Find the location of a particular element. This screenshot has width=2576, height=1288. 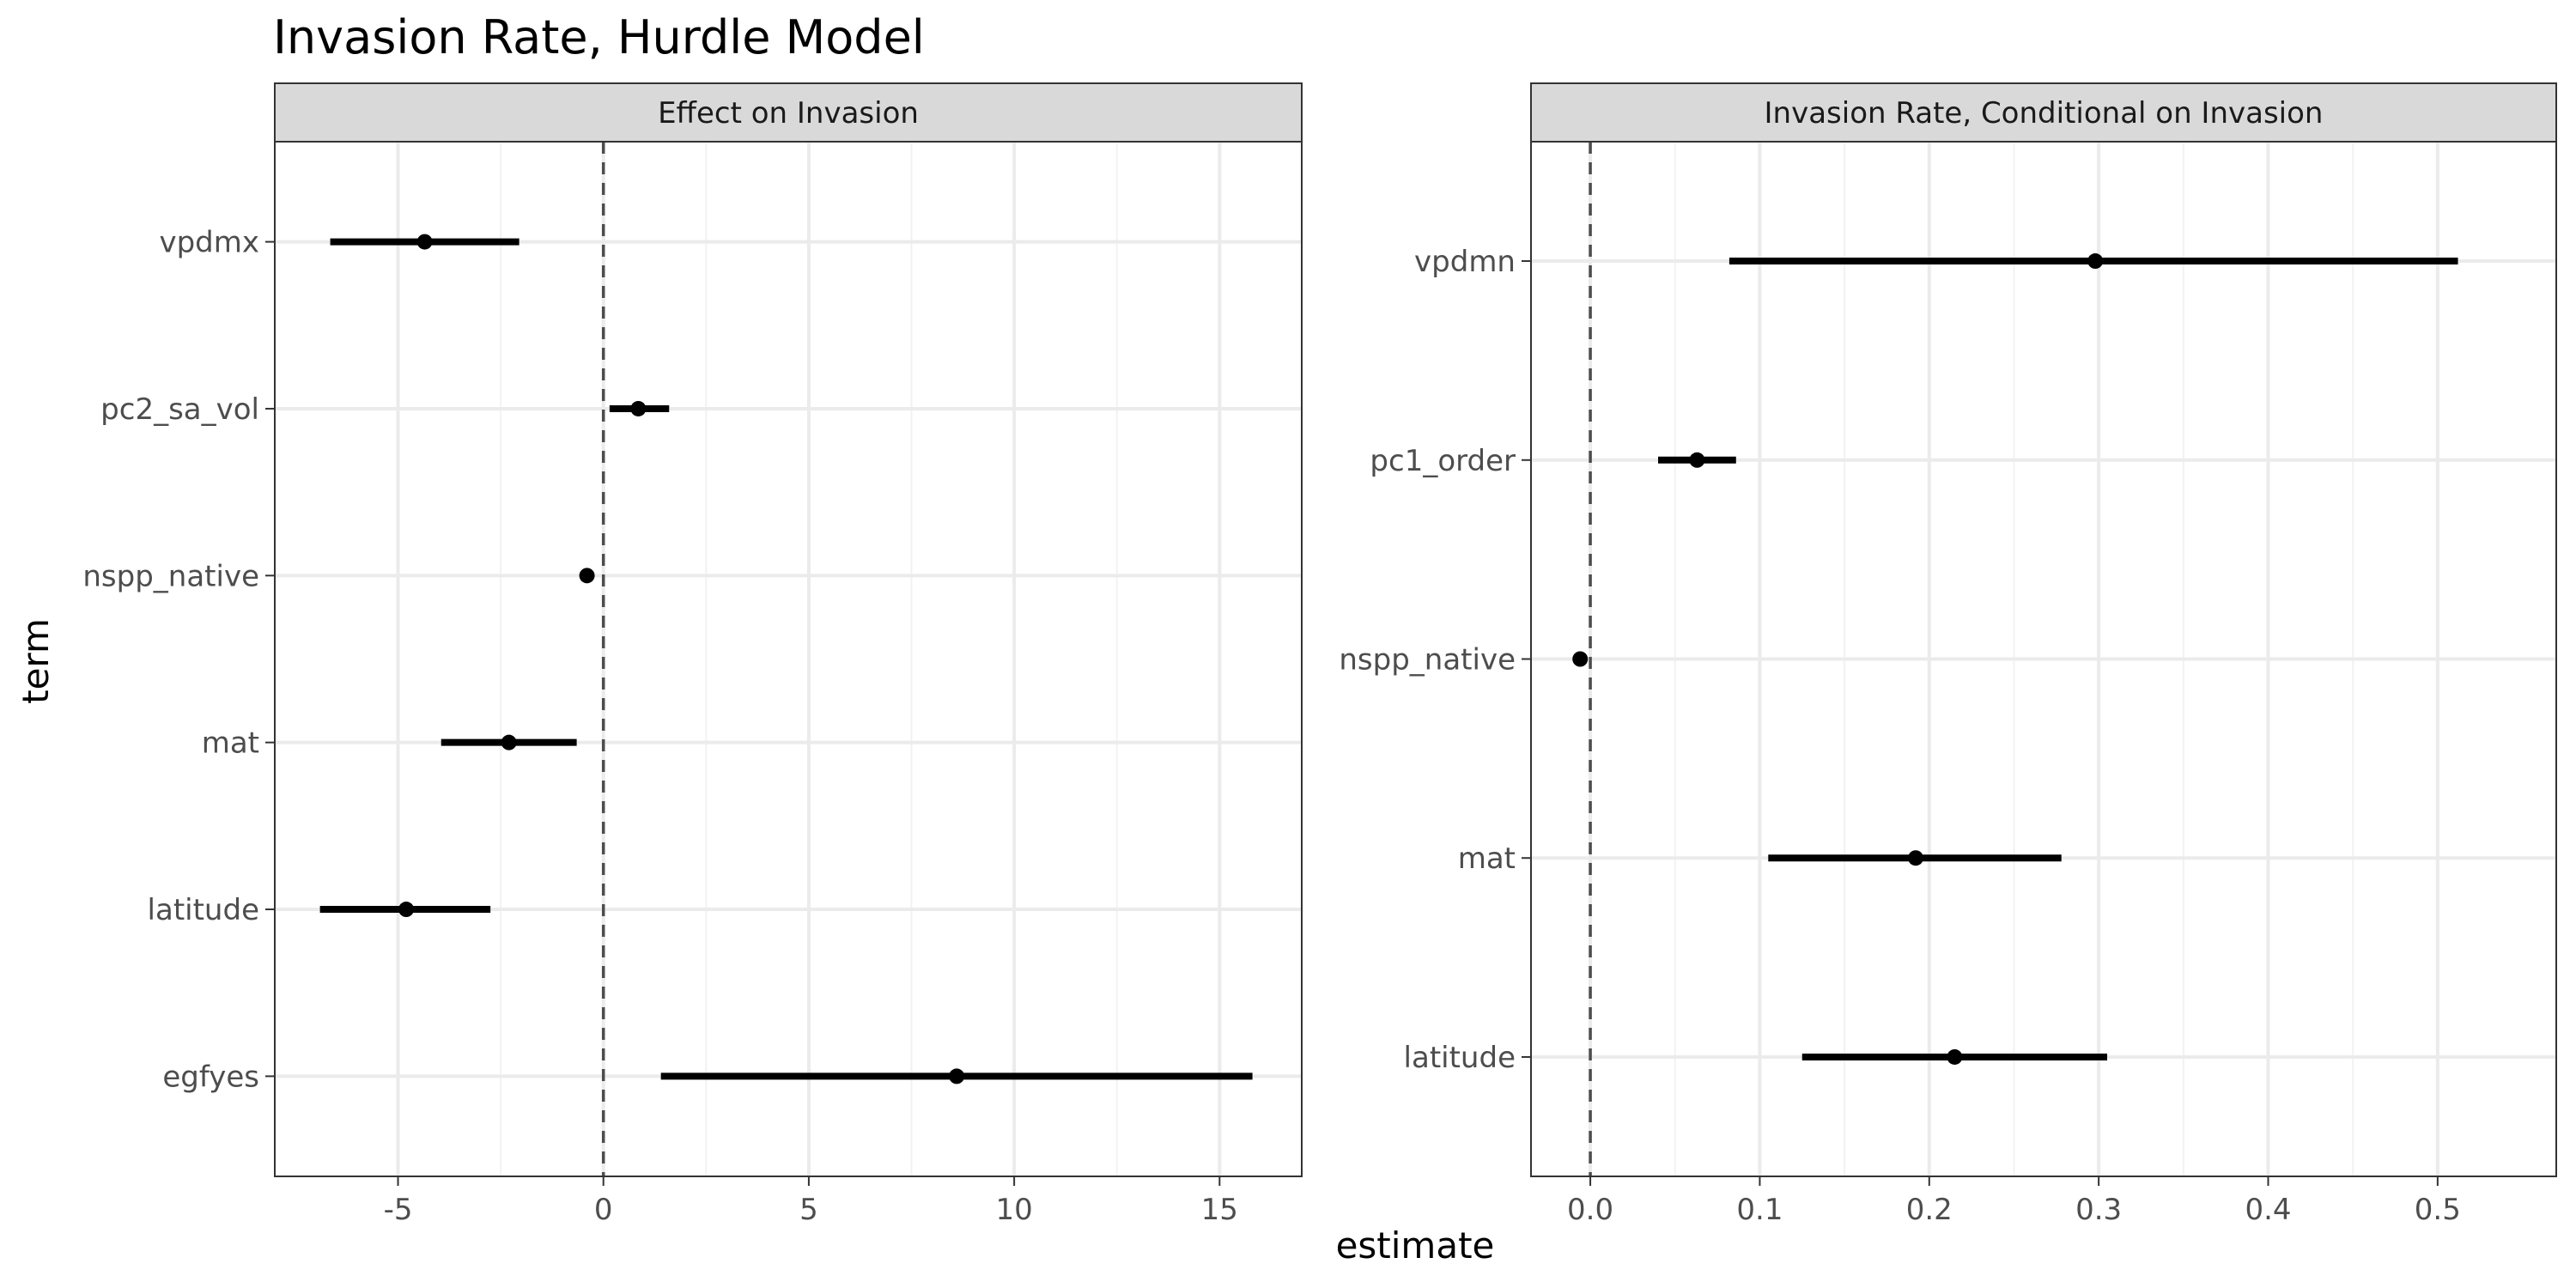

y-tick-label: pc1_order is located at coordinates (1443, 461).